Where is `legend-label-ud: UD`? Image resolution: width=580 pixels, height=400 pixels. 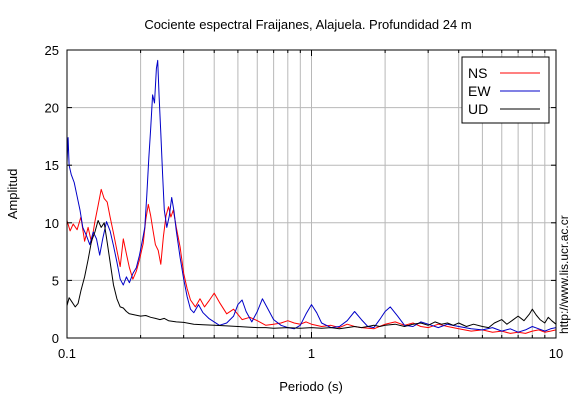
legend-label-ud: UD is located at coordinates (478, 109).